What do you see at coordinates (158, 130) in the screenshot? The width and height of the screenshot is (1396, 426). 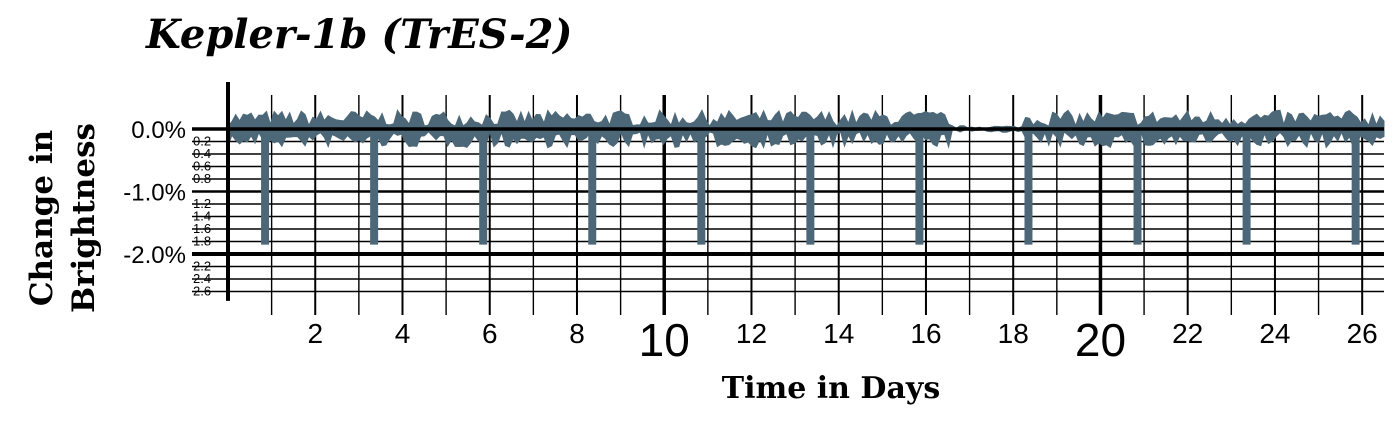 I see `y-major-tick-label: 0.0%` at bounding box center [158, 130].